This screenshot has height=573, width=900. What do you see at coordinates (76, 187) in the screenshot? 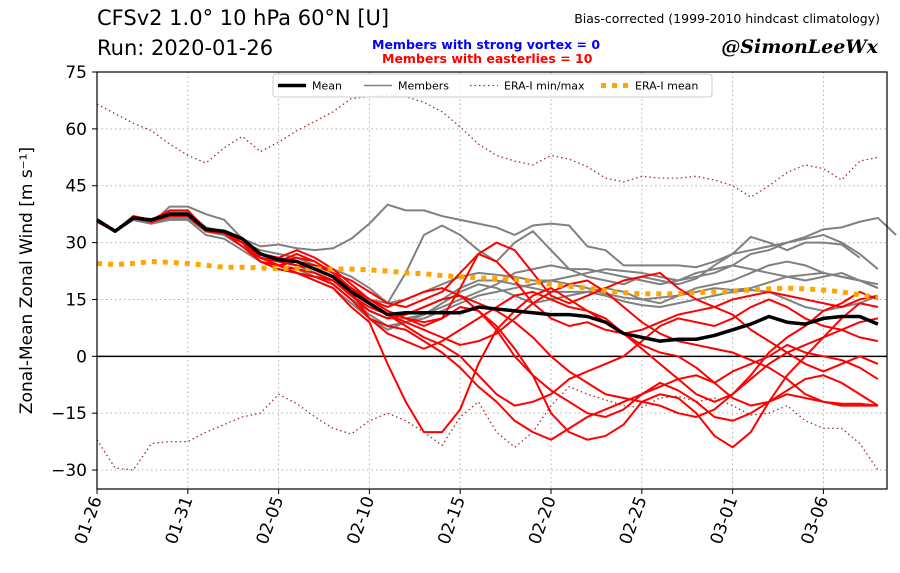
I see `y-tick-label: 45` at bounding box center [76, 187].